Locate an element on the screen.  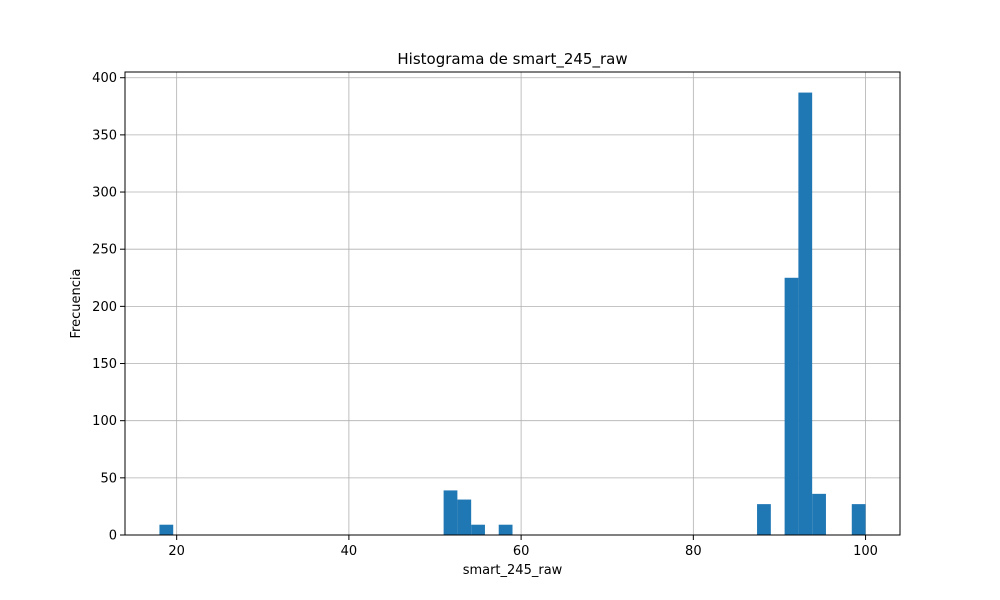
x-tick-label-40: 40 is located at coordinates (349, 551).